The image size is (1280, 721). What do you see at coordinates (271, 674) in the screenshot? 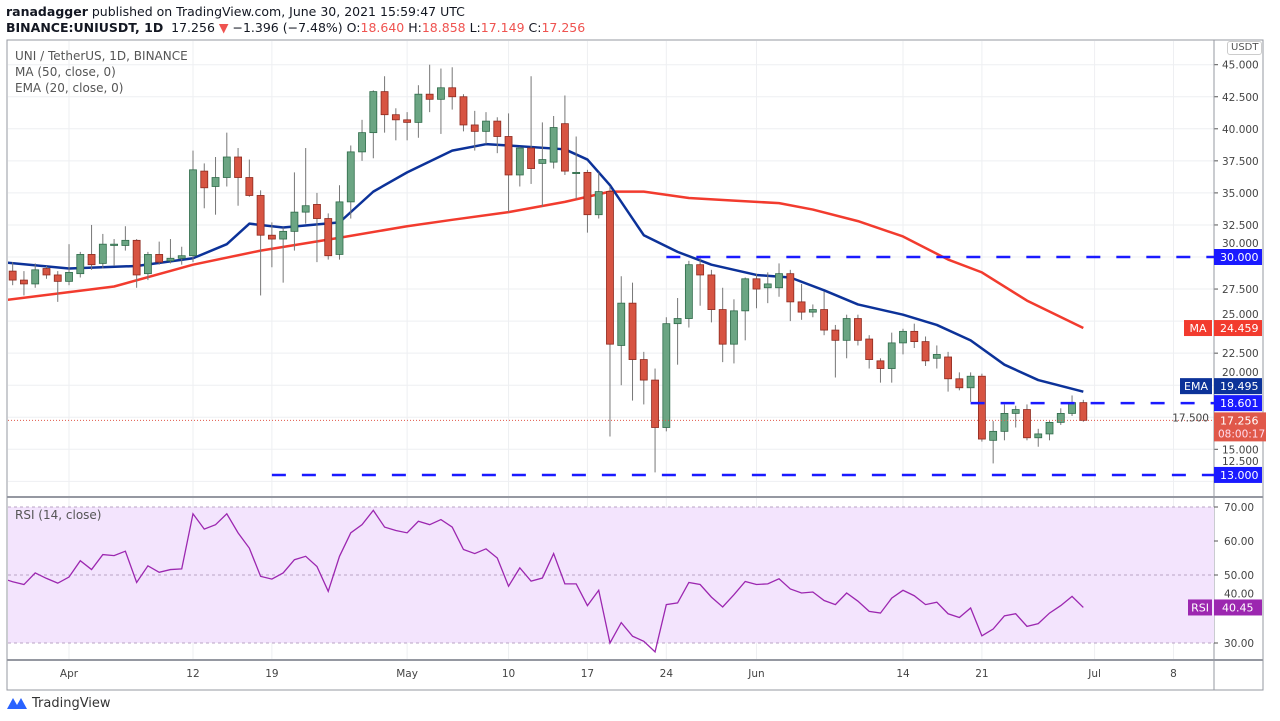
I see `time-tick-label: 19` at bounding box center [271, 674].